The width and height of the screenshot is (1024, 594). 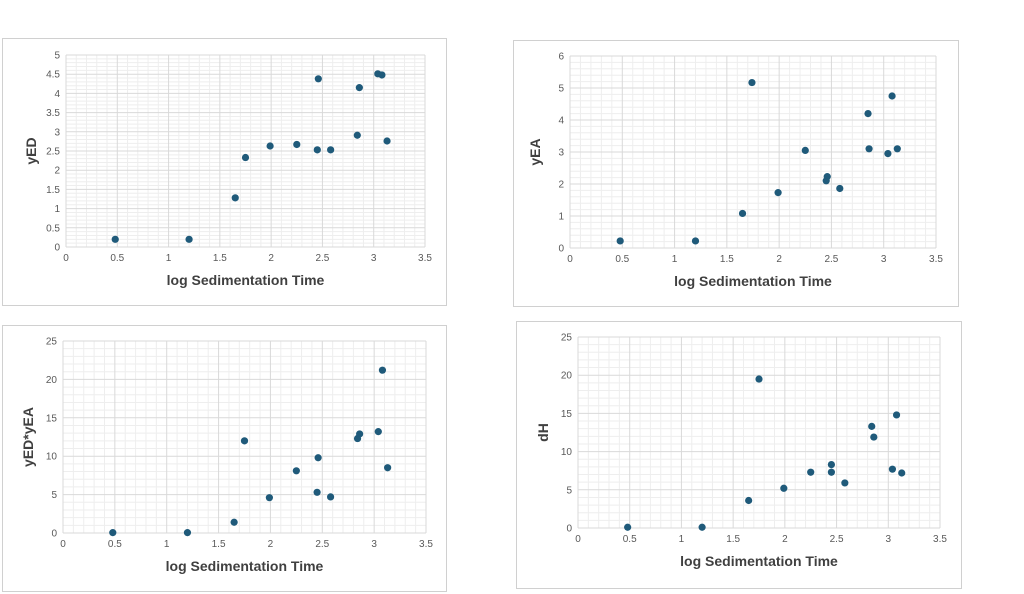 I want to click on y-axis-title: yEA, so click(x=535, y=151).